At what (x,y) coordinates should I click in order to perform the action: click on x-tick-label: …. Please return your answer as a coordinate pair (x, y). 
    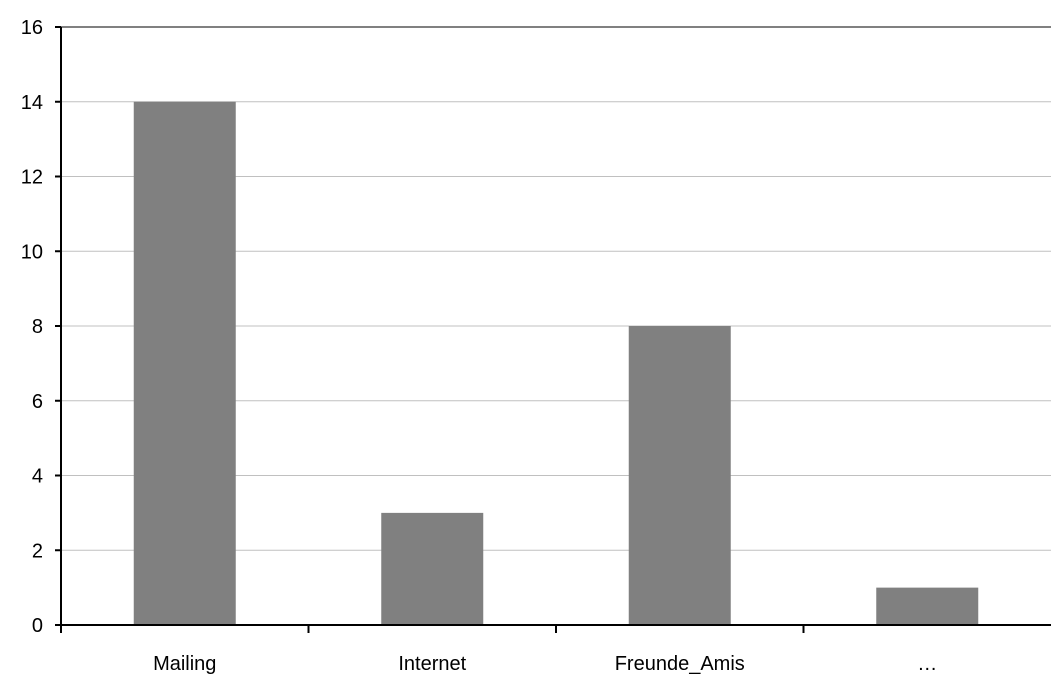
    Looking at the image, I should click on (927, 664).